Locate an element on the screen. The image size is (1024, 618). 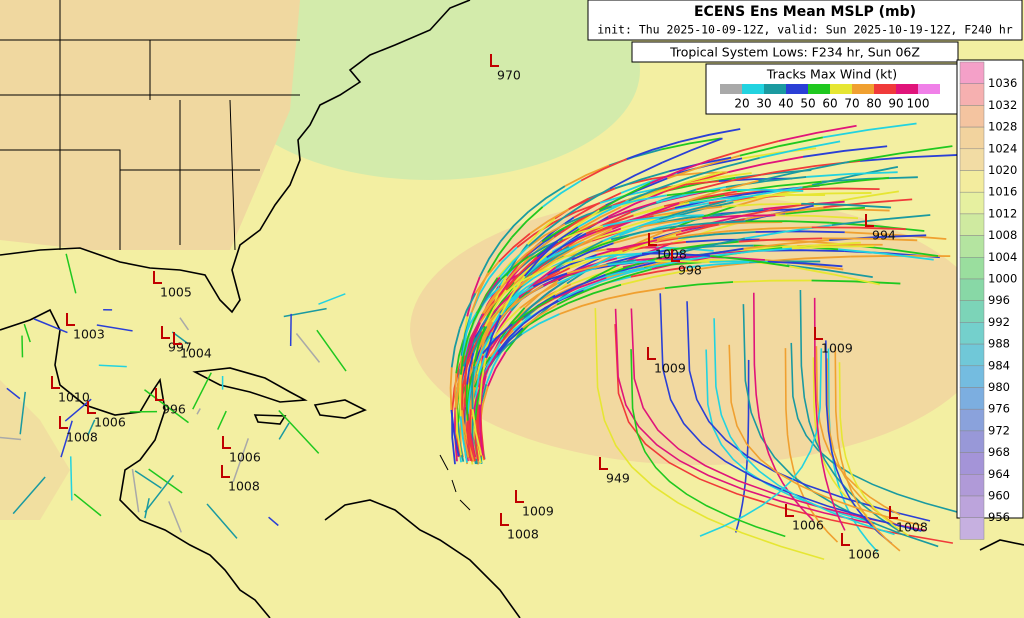
colorbar-label: 980 is located at coordinates (999, 387).